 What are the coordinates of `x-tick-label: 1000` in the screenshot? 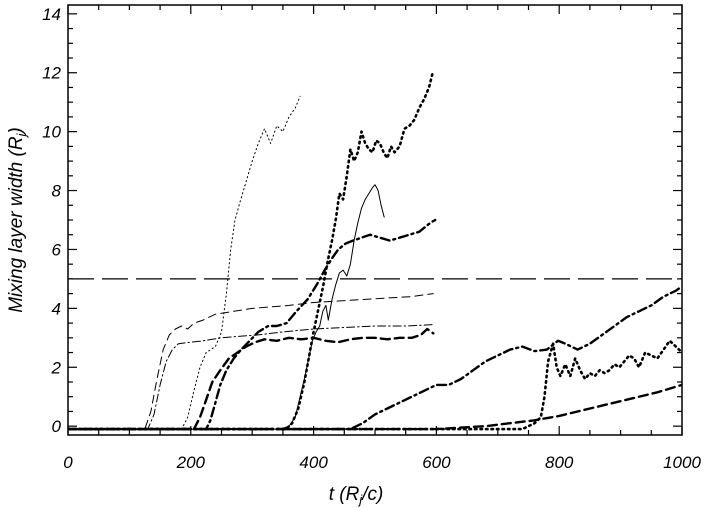 It's located at (682, 462).